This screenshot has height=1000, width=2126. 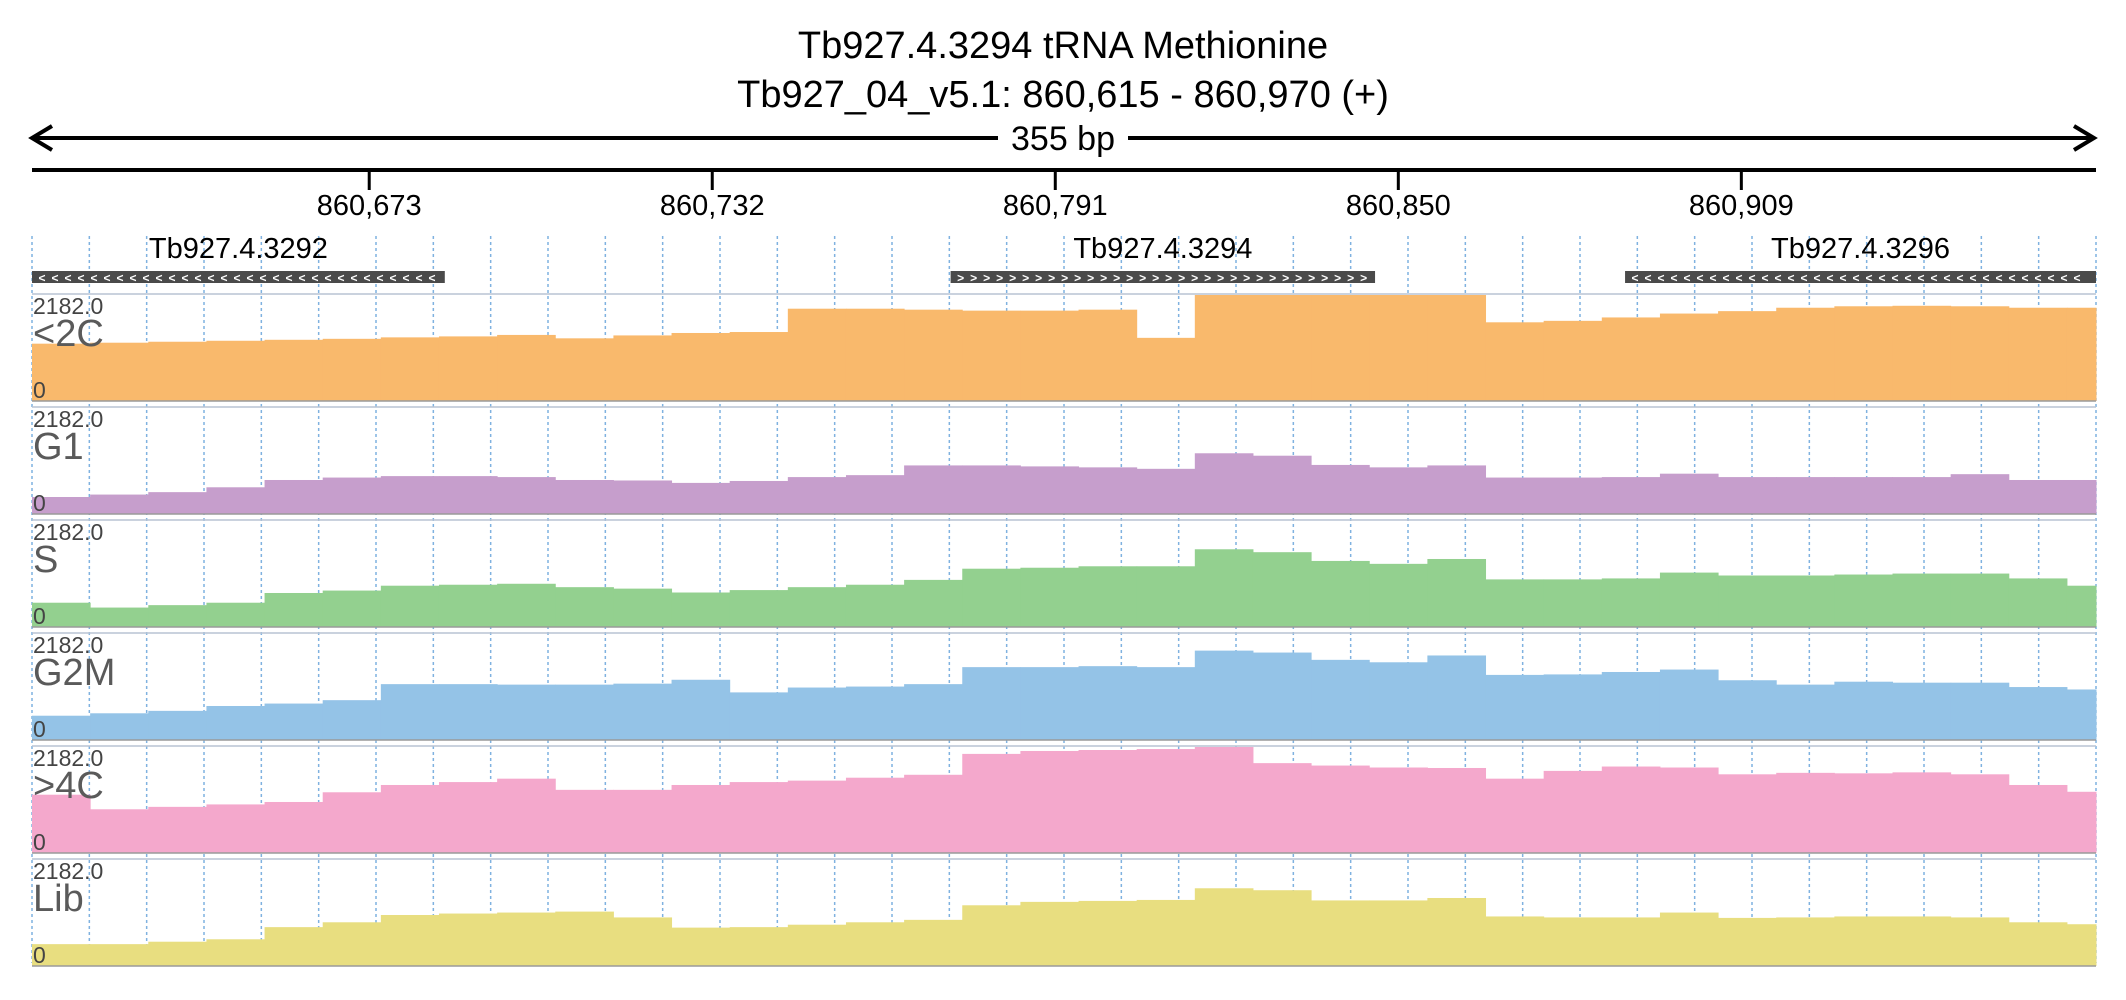 What do you see at coordinates (1162, 249) in the screenshot?
I see `gene-label: Tb927.4.3294` at bounding box center [1162, 249].